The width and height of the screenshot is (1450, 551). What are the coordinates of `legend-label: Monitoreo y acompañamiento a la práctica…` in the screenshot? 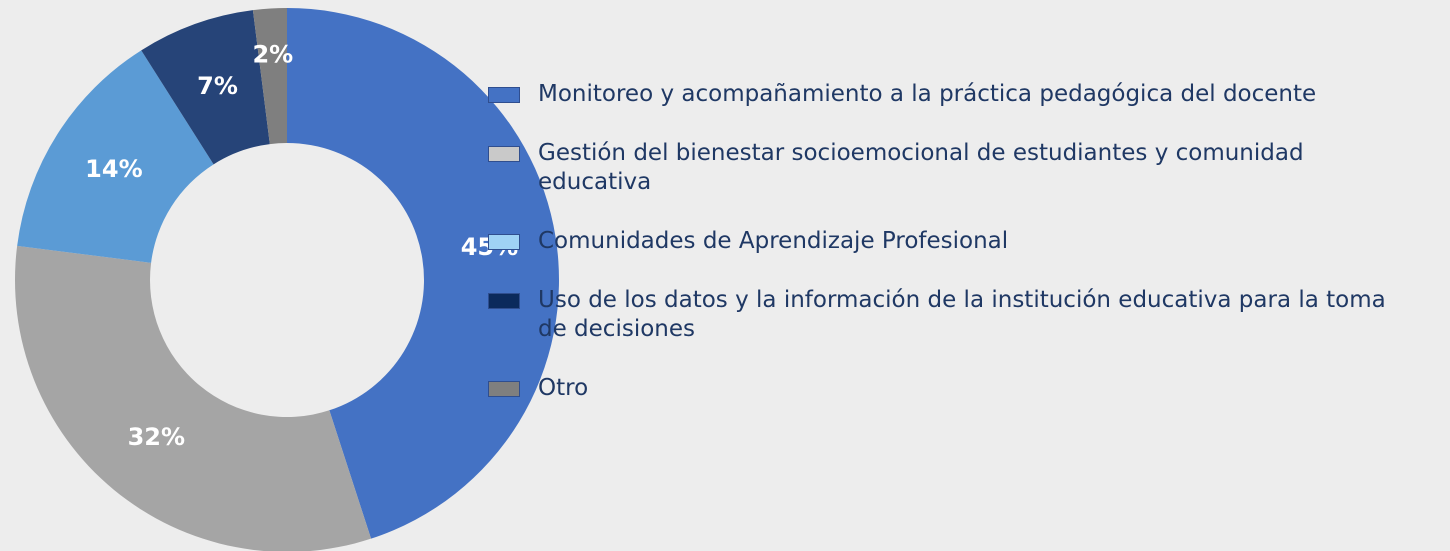 It's located at (927, 94).